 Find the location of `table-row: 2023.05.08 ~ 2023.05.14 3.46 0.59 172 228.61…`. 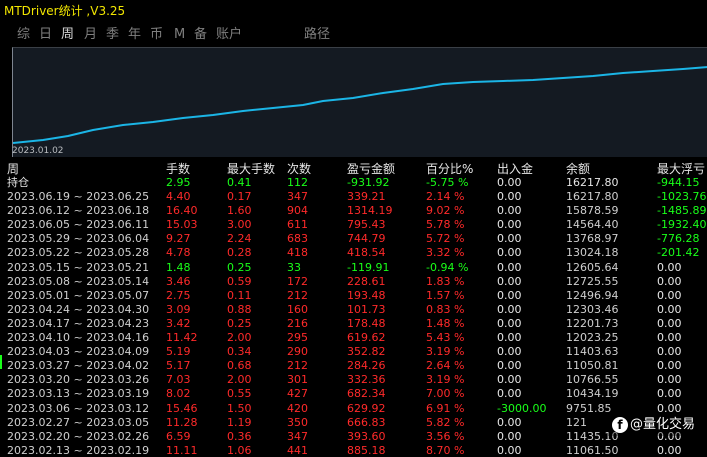

table-row: 2023.05.08 ~ 2023.05.14 3.46 0.59 172 228.61… is located at coordinates (353, 281).